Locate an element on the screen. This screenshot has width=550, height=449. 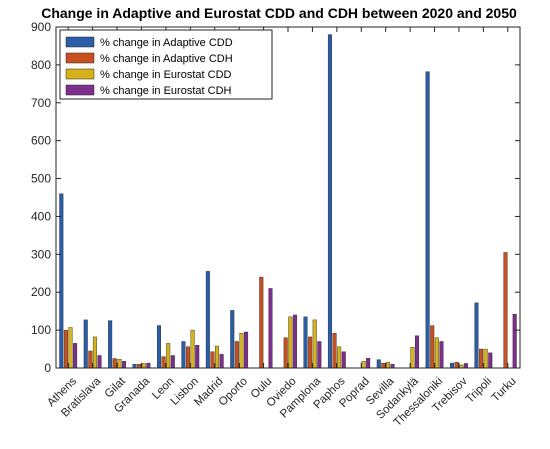
y-tick-label-2: 200 is located at coordinates (41, 292).